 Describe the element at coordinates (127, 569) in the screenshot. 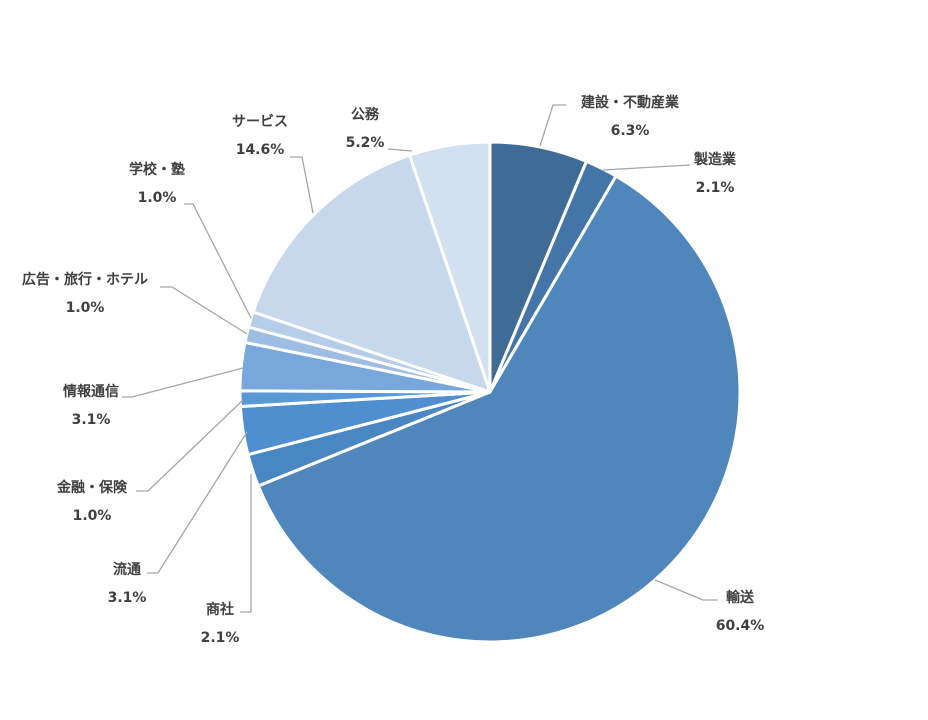

I see `slice-label: 流通` at that location.